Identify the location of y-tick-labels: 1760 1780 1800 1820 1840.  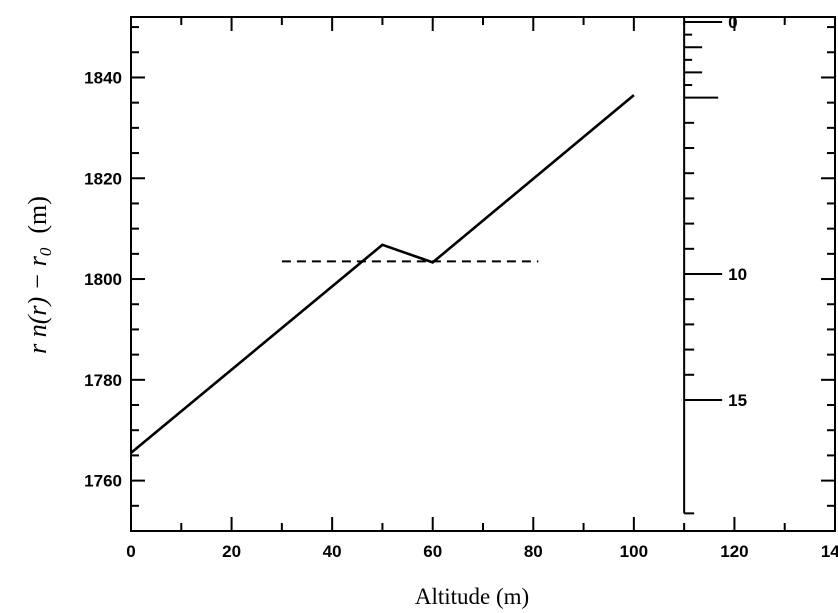
(103, 279).